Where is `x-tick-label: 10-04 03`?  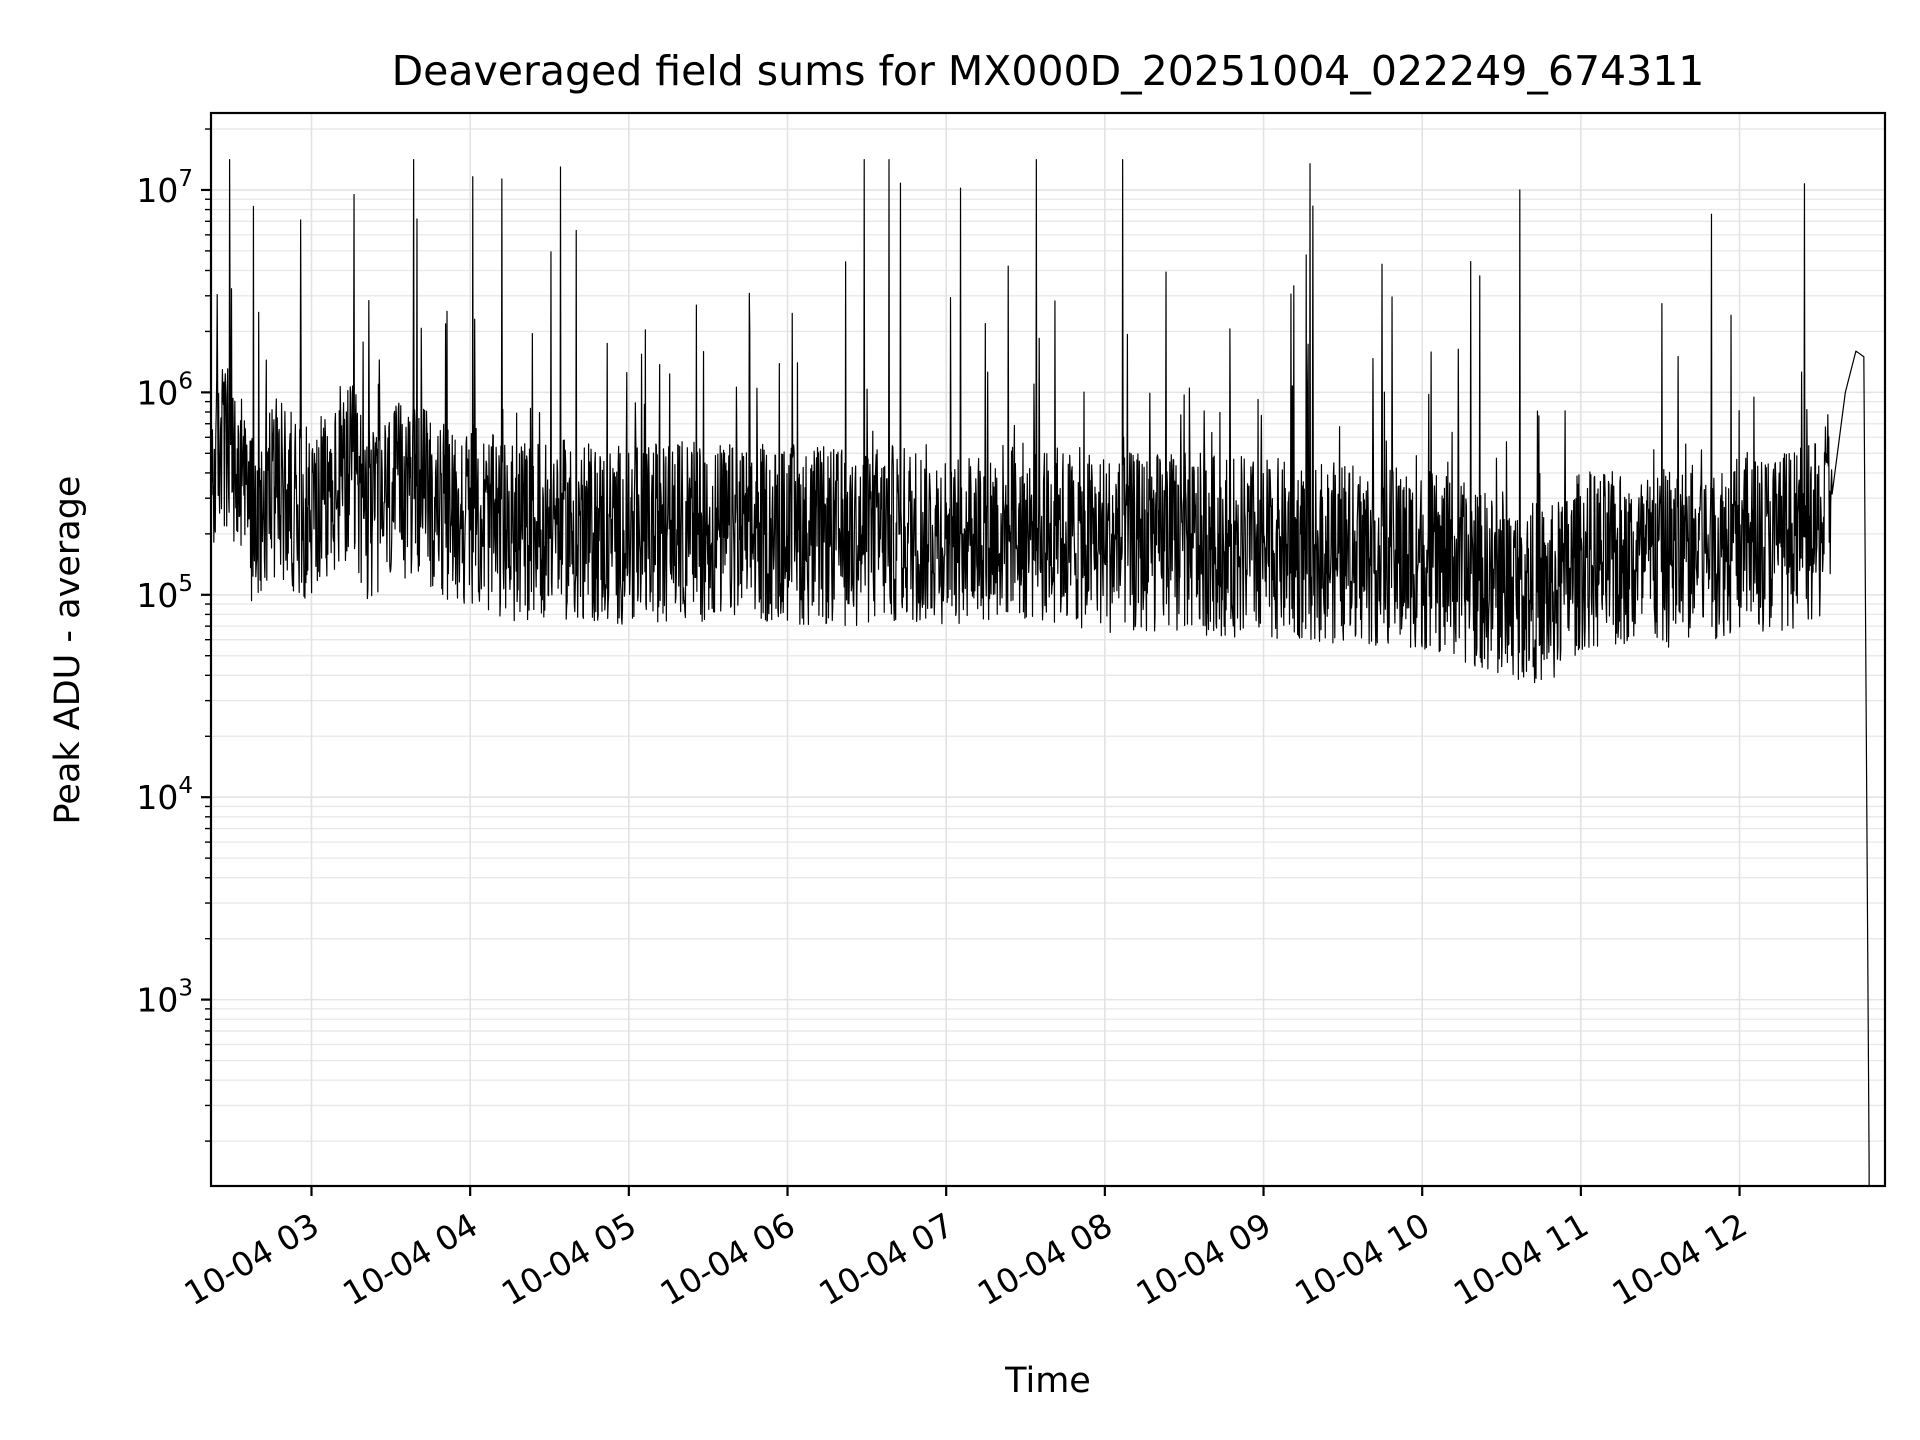 x-tick-label: 10-04 03 is located at coordinates (251, 1259).